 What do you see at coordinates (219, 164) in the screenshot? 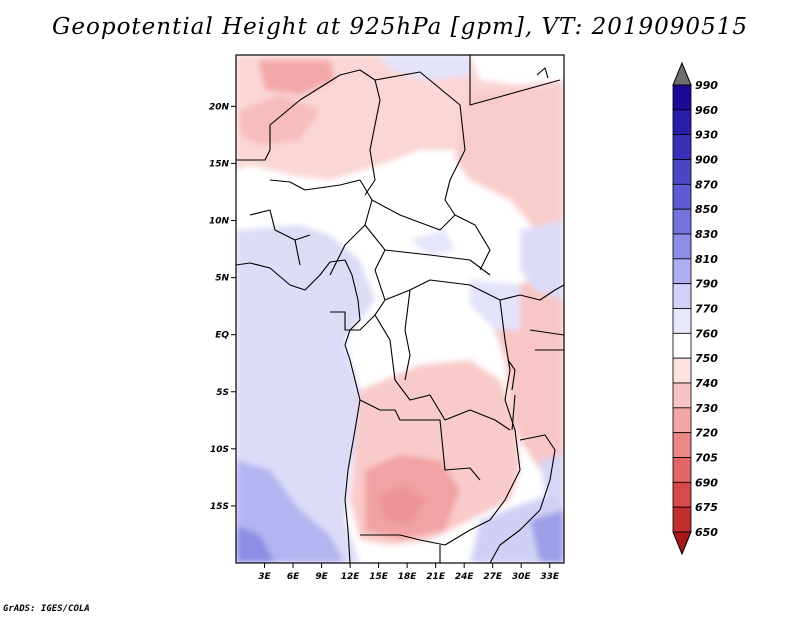
I see `y-tick-label: 15N` at bounding box center [219, 164].